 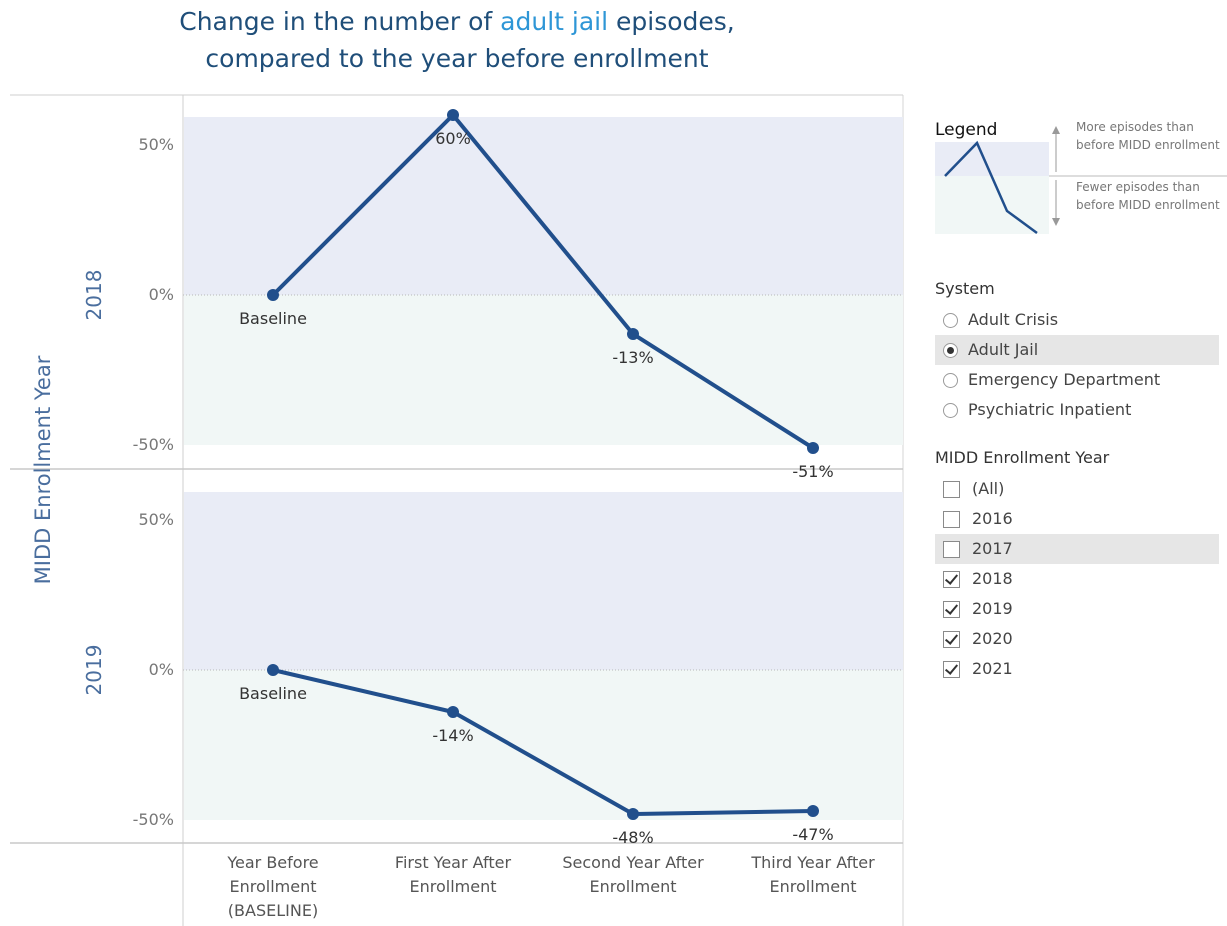 I want to click on x-tick-label: Third Year After Enrollment, so click(x=812, y=874).